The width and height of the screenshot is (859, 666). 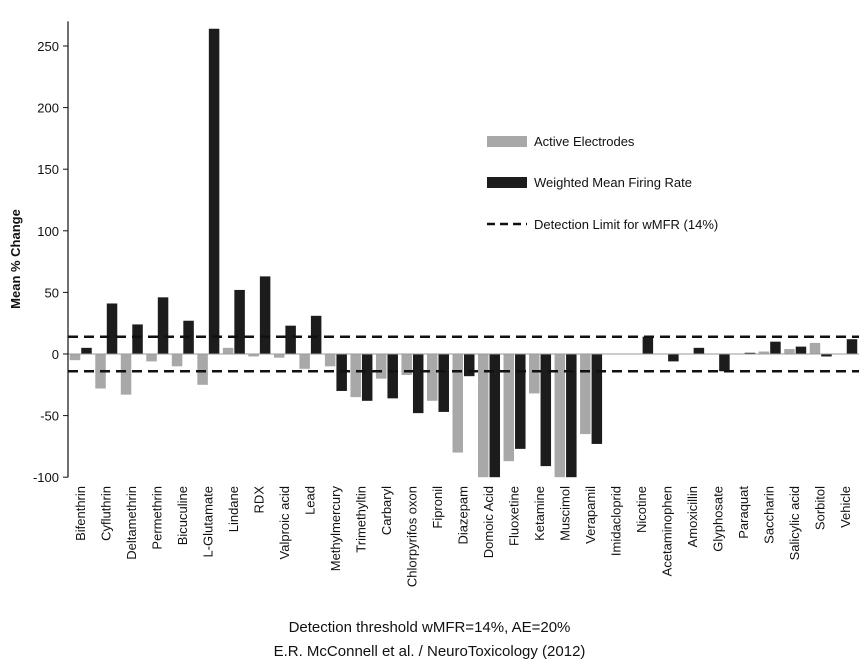 I want to click on x-tick-label-amoxicillin: Amoxicillin, so click(x=692, y=516).